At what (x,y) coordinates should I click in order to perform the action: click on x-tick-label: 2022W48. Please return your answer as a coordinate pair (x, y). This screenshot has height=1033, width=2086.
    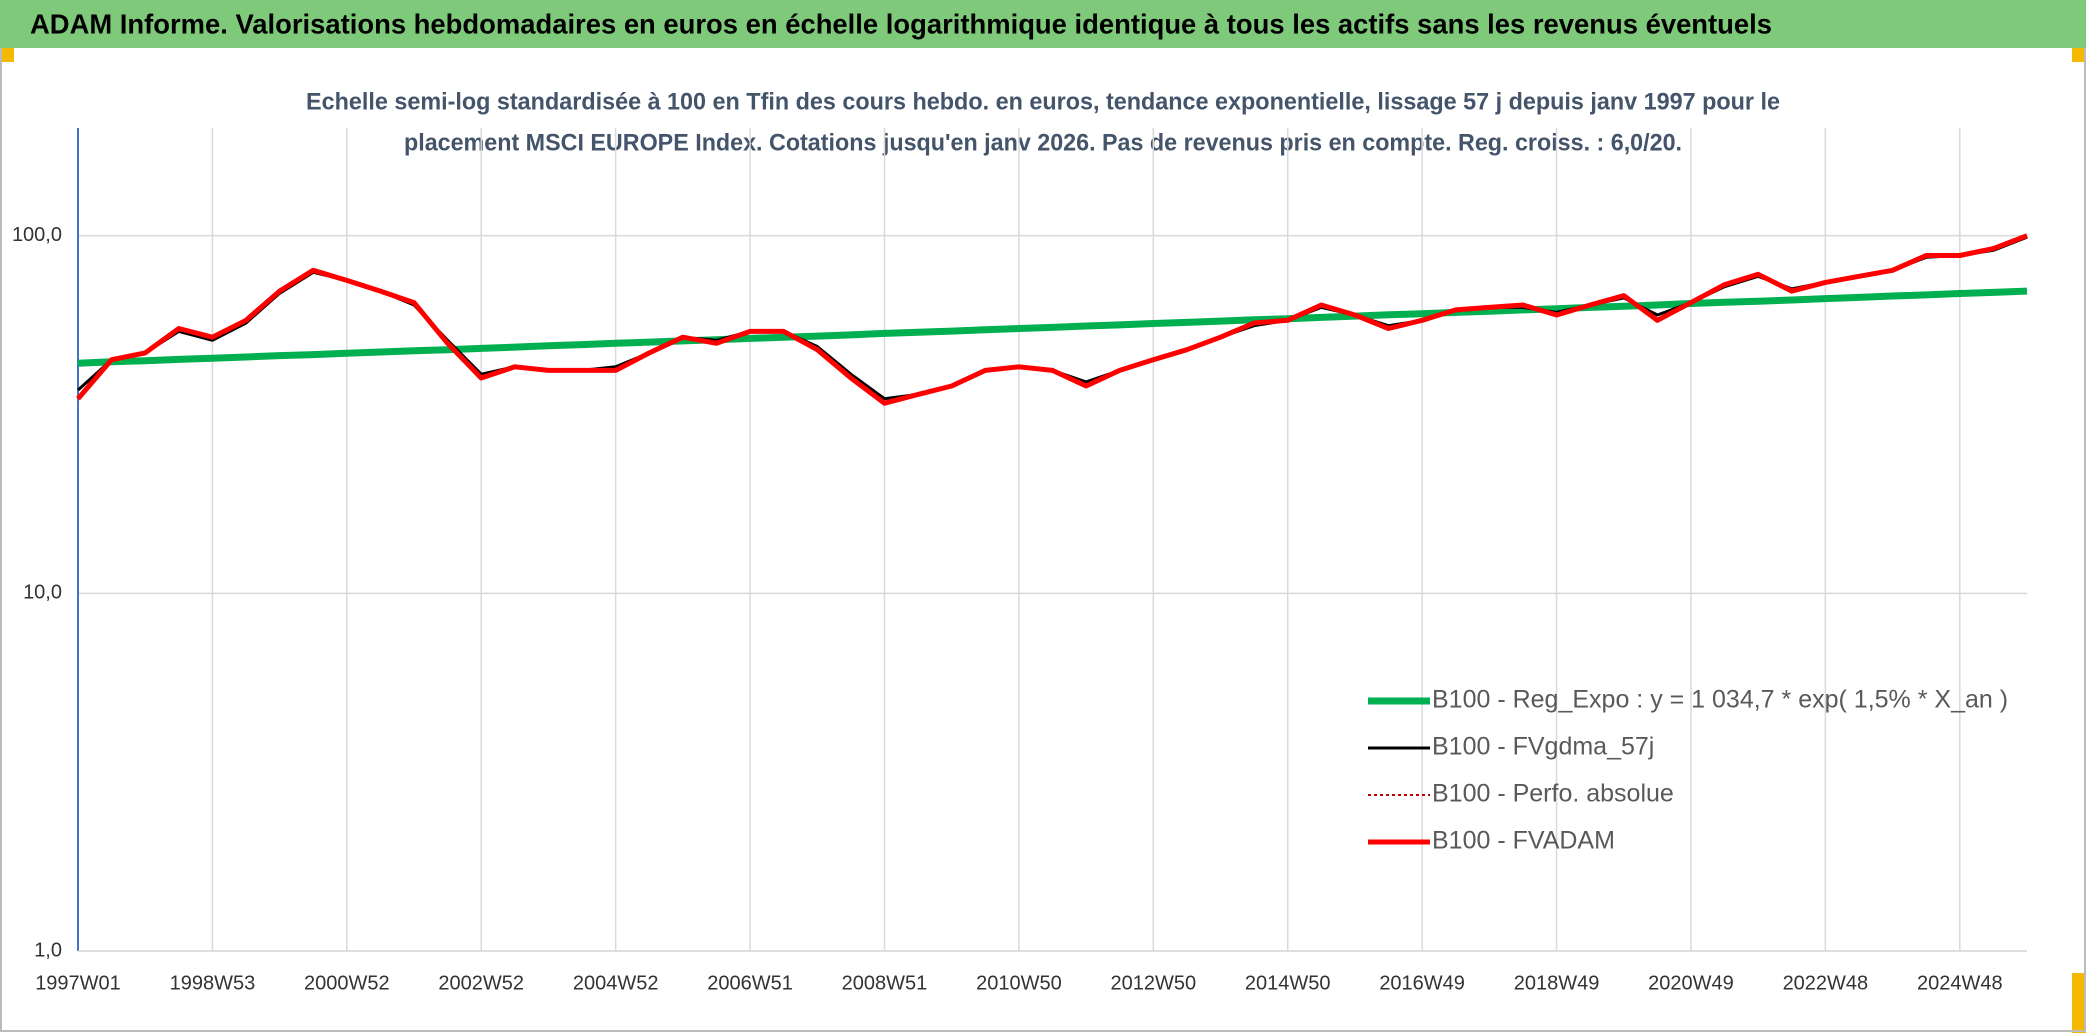
    Looking at the image, I should click on (1826, 983).